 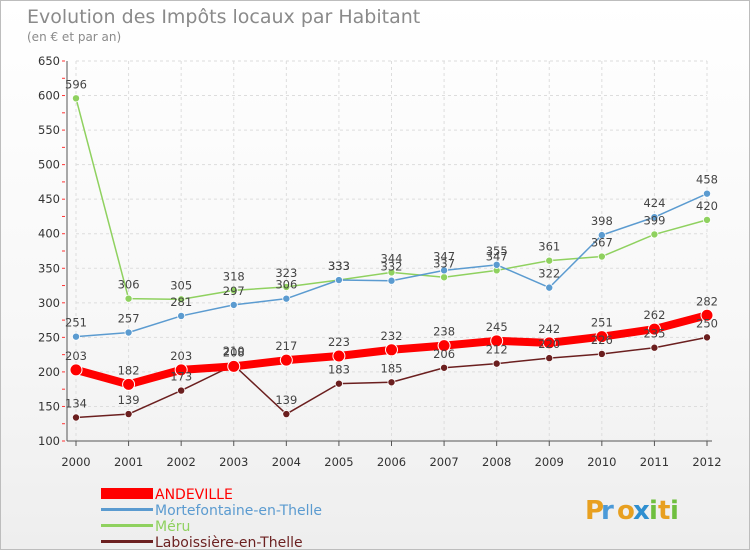 What do you see at coordinates (49, 268) in the screenshot?
I see `y-tick-label: 350` at bounding box center [49, 268].